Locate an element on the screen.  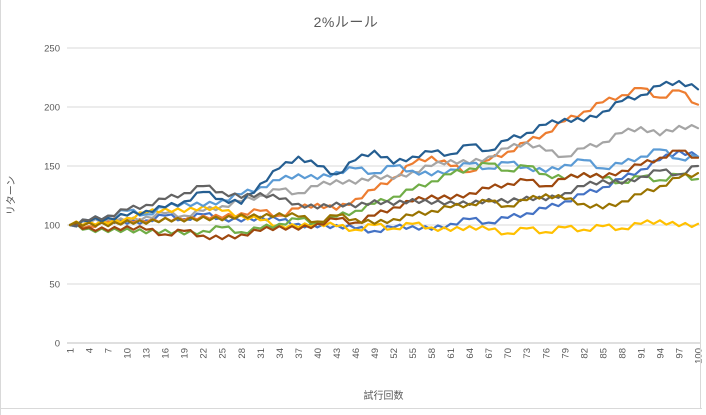
x-tick-label: 46 is located at coordinates (356, 353).